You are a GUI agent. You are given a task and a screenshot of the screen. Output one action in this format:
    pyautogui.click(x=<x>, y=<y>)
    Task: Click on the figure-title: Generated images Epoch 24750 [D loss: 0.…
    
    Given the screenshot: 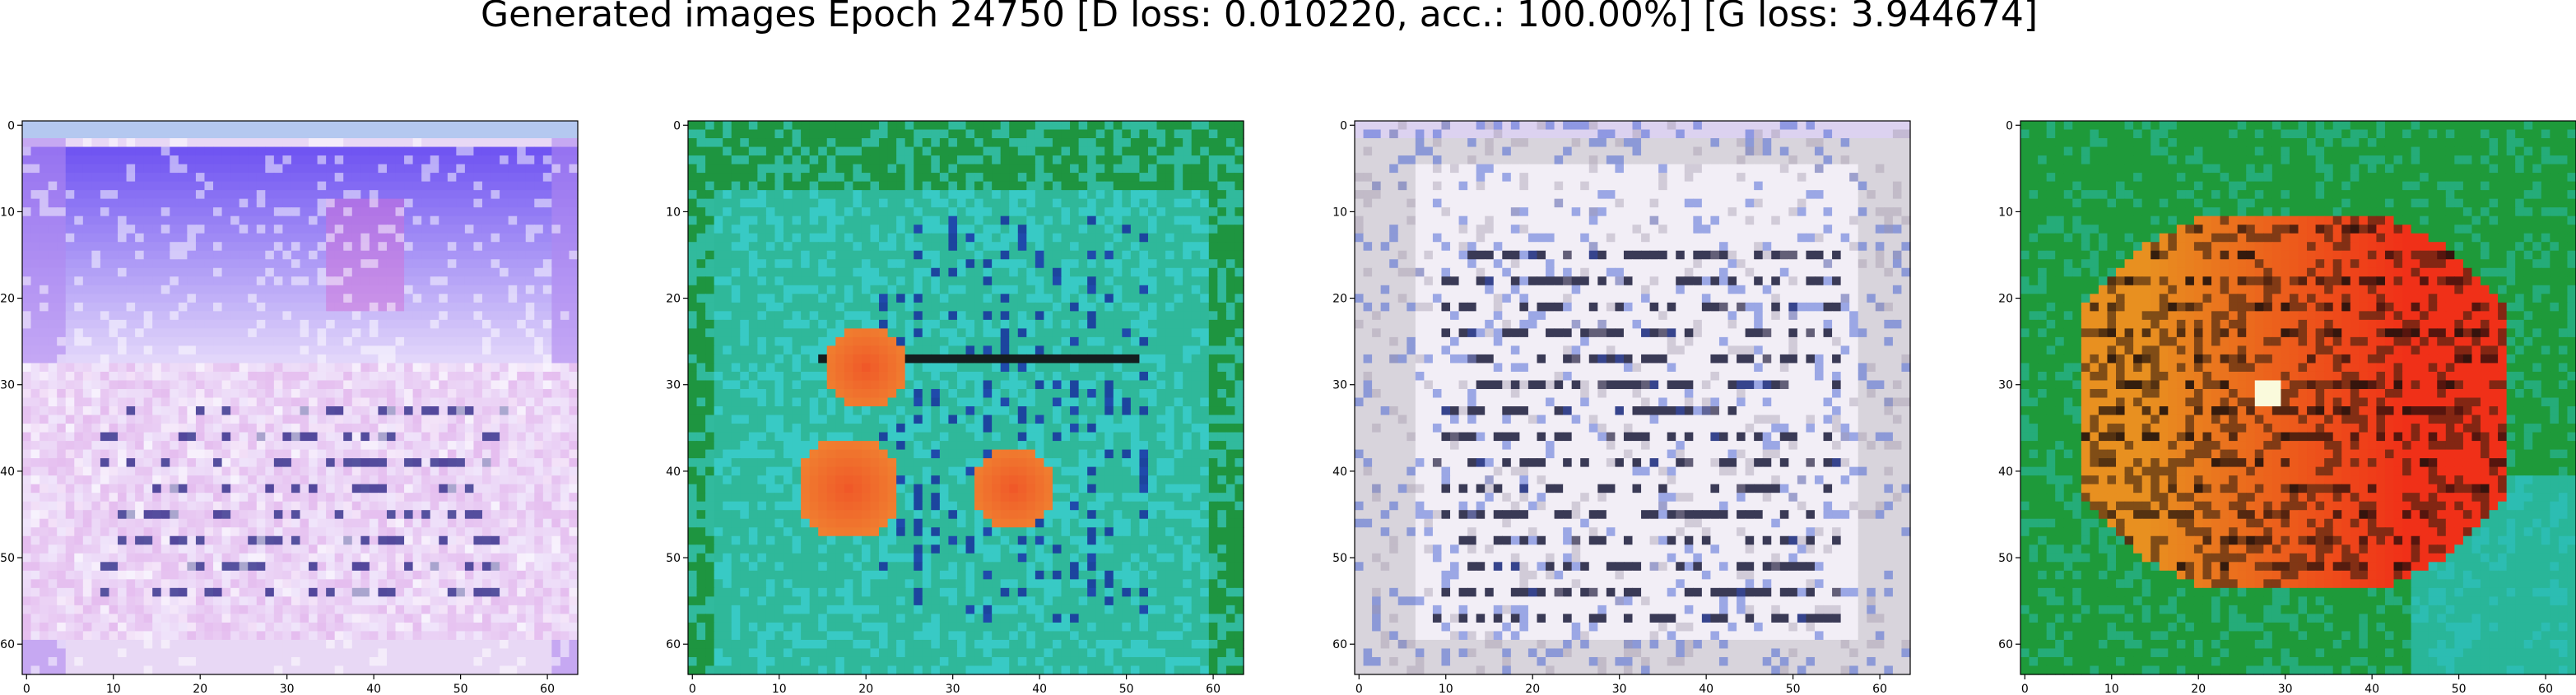 What is the action you would take?
    pyautogui.click(x=1259, y=17)
    